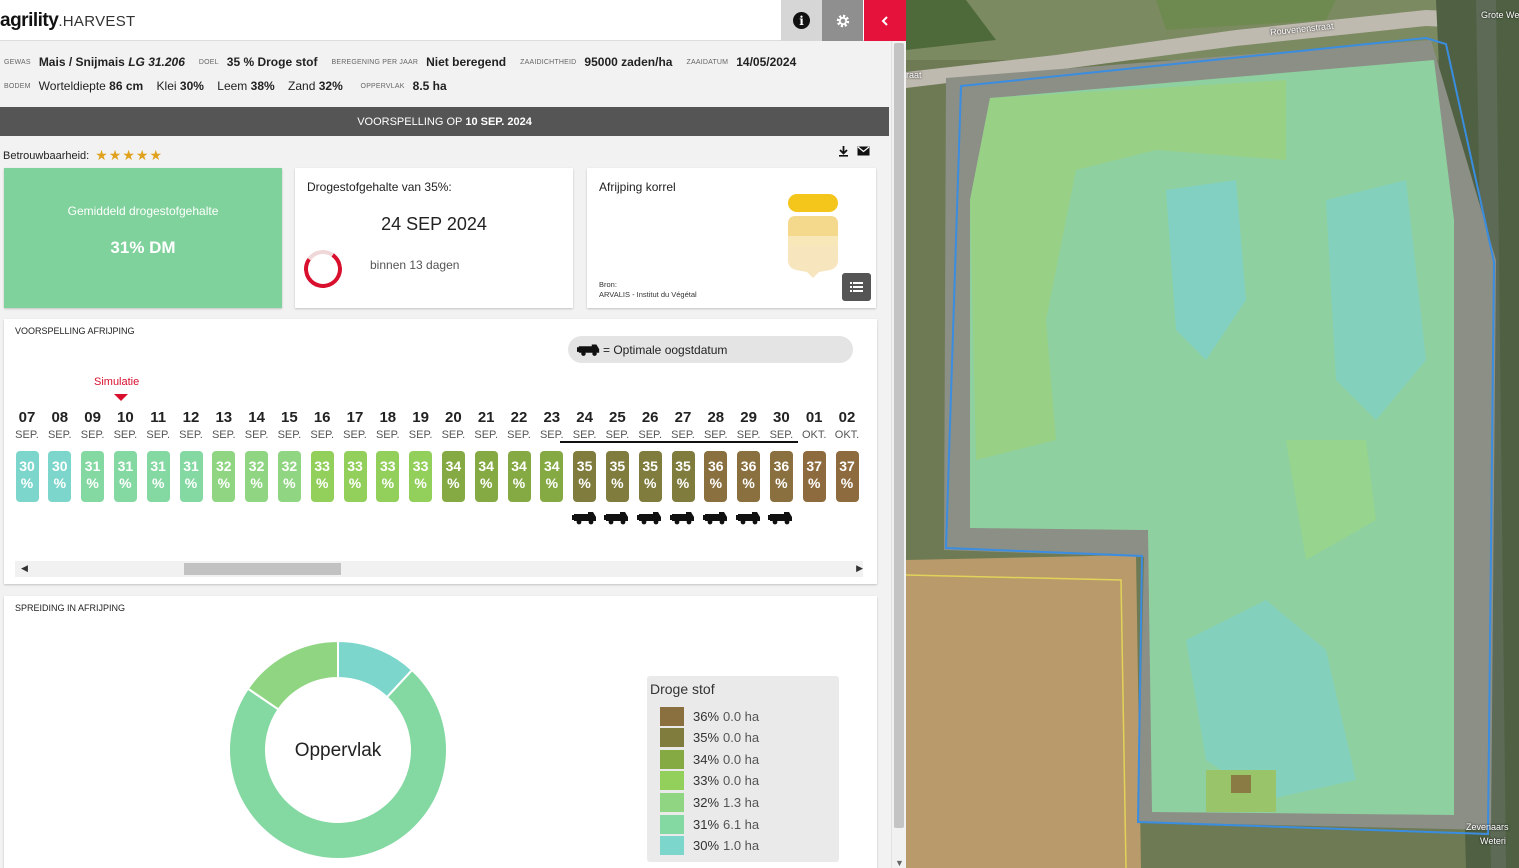  Describe the element at coordinates (843, 152) in the screenshot. I see `download-icon` at that location.